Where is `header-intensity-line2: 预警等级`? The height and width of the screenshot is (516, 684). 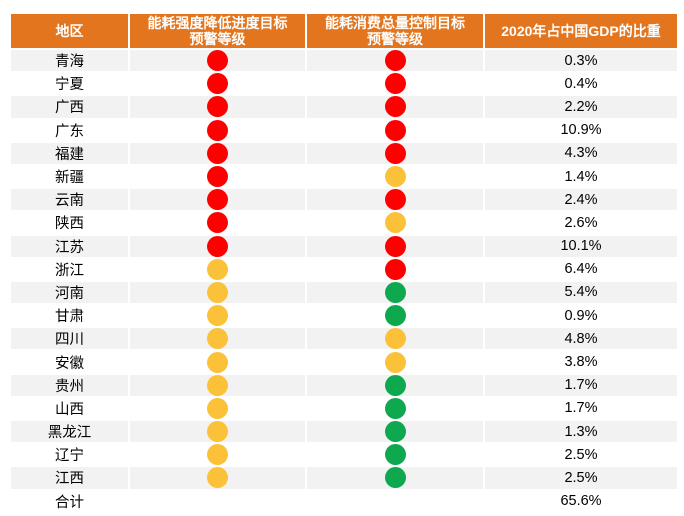
header-intensity-line2: 预警等级 is located at coordinates (217, 39).